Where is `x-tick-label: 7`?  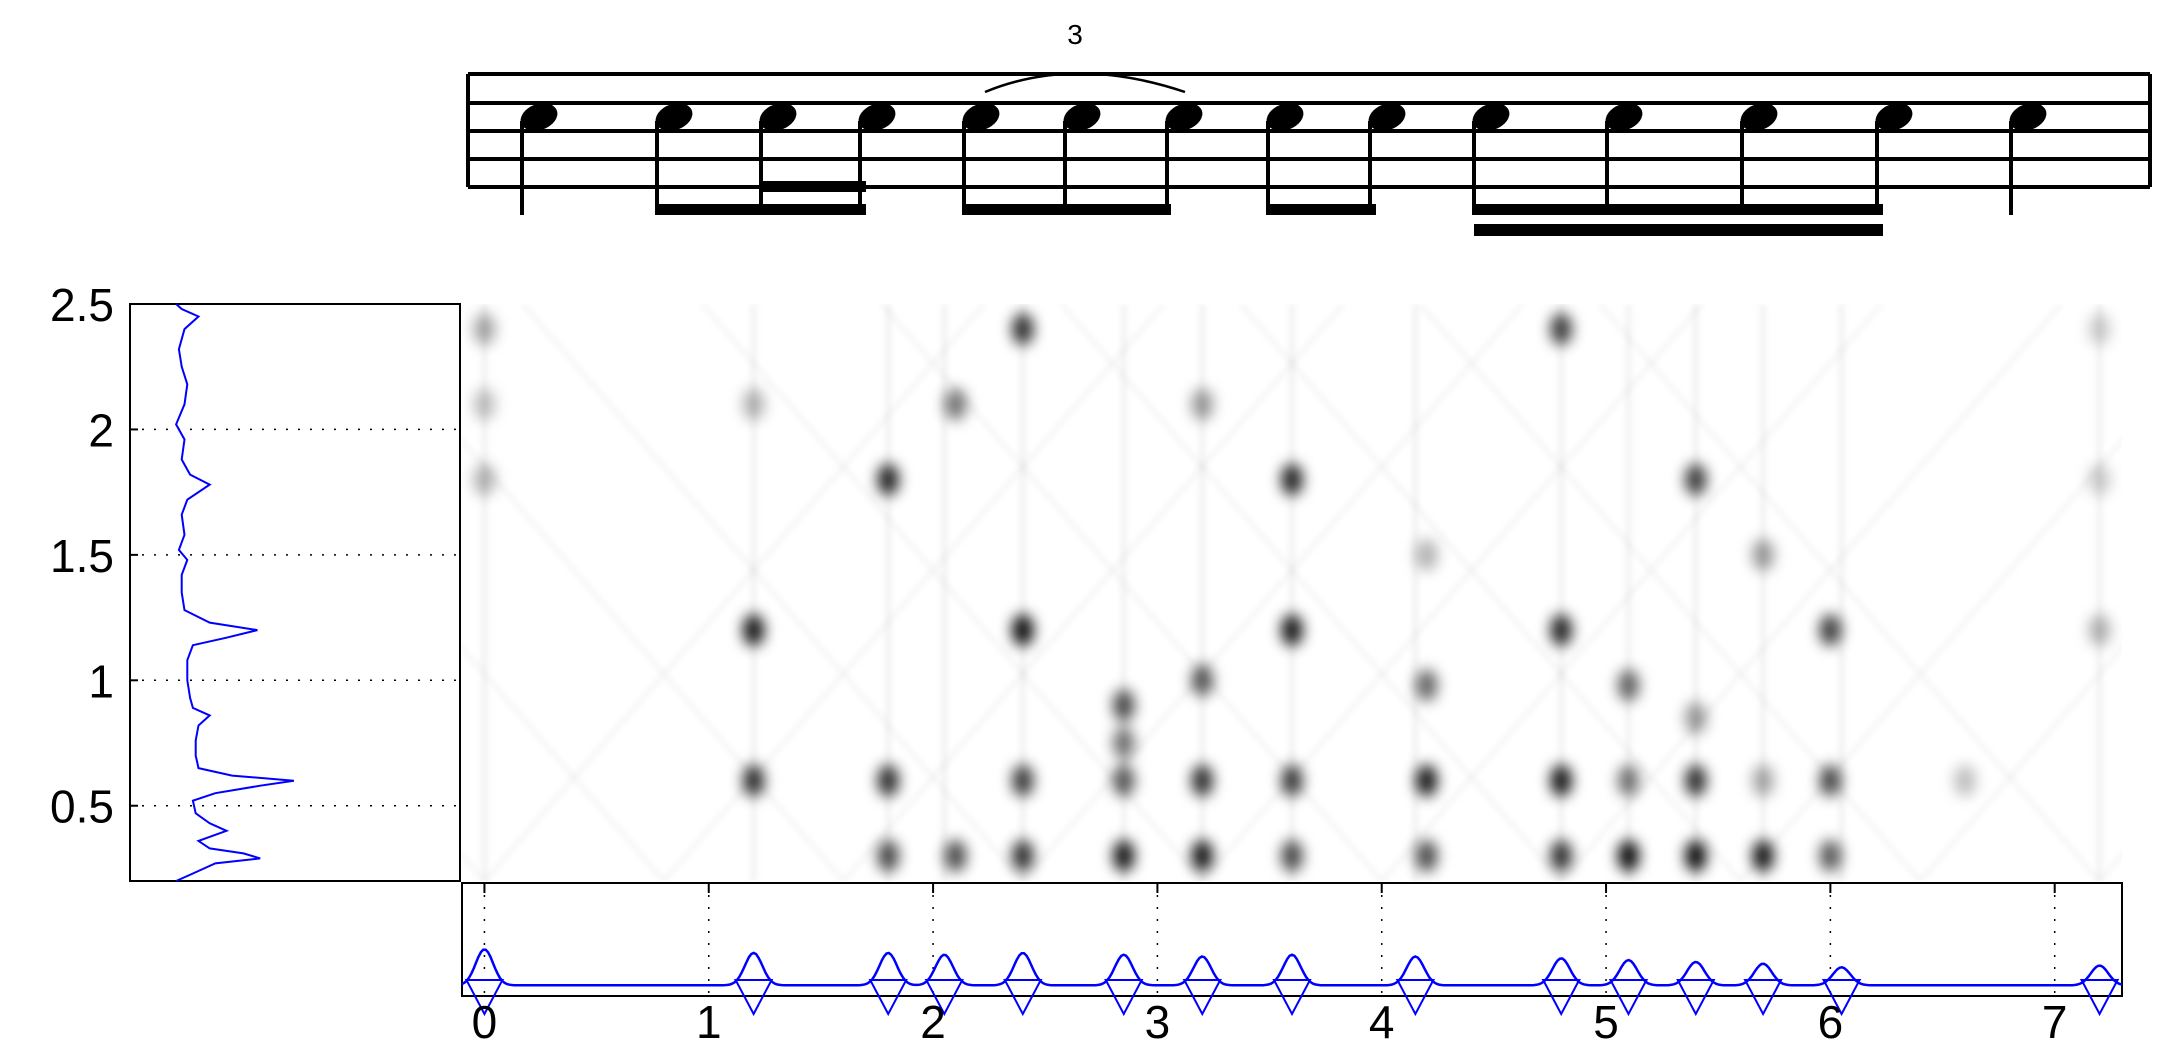 x-tick-label: 7 is located at coordinates (2055, 1022).